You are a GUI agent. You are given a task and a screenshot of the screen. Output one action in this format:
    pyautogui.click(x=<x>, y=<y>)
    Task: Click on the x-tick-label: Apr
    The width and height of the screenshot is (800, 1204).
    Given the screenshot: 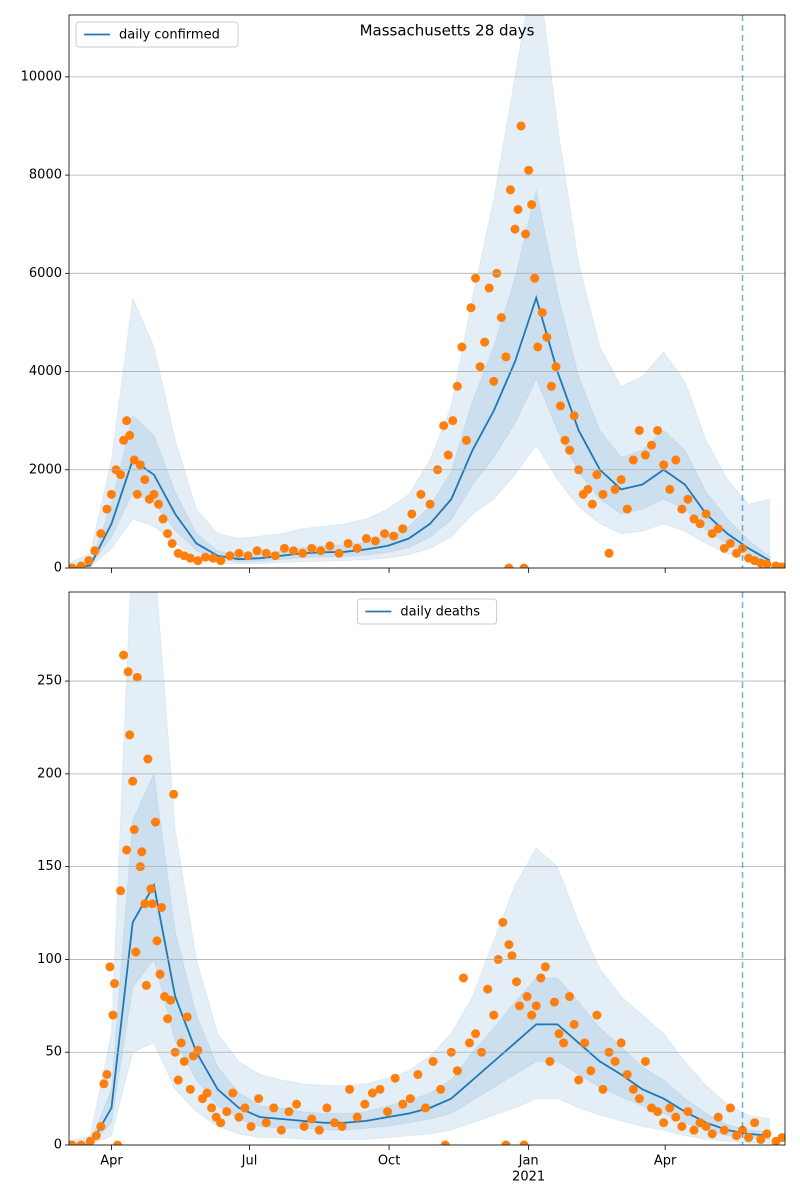 What is the action you would take?
    pyautogui.click(x=665, y=1161)
    